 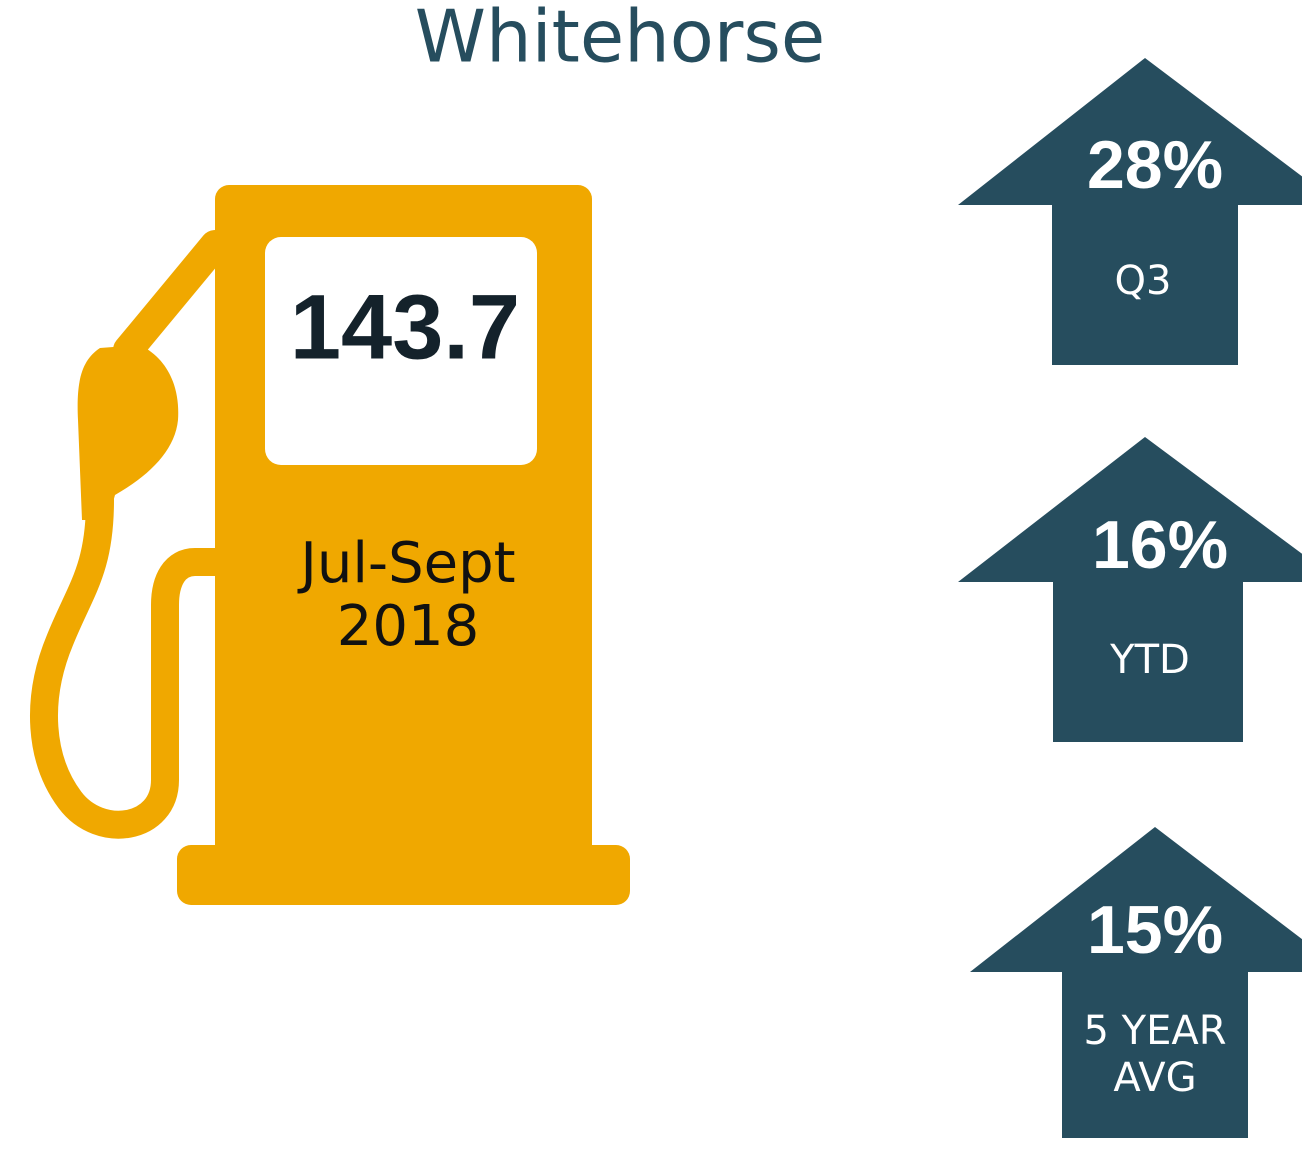 I want to click on hose, so click(x=129, y=662).